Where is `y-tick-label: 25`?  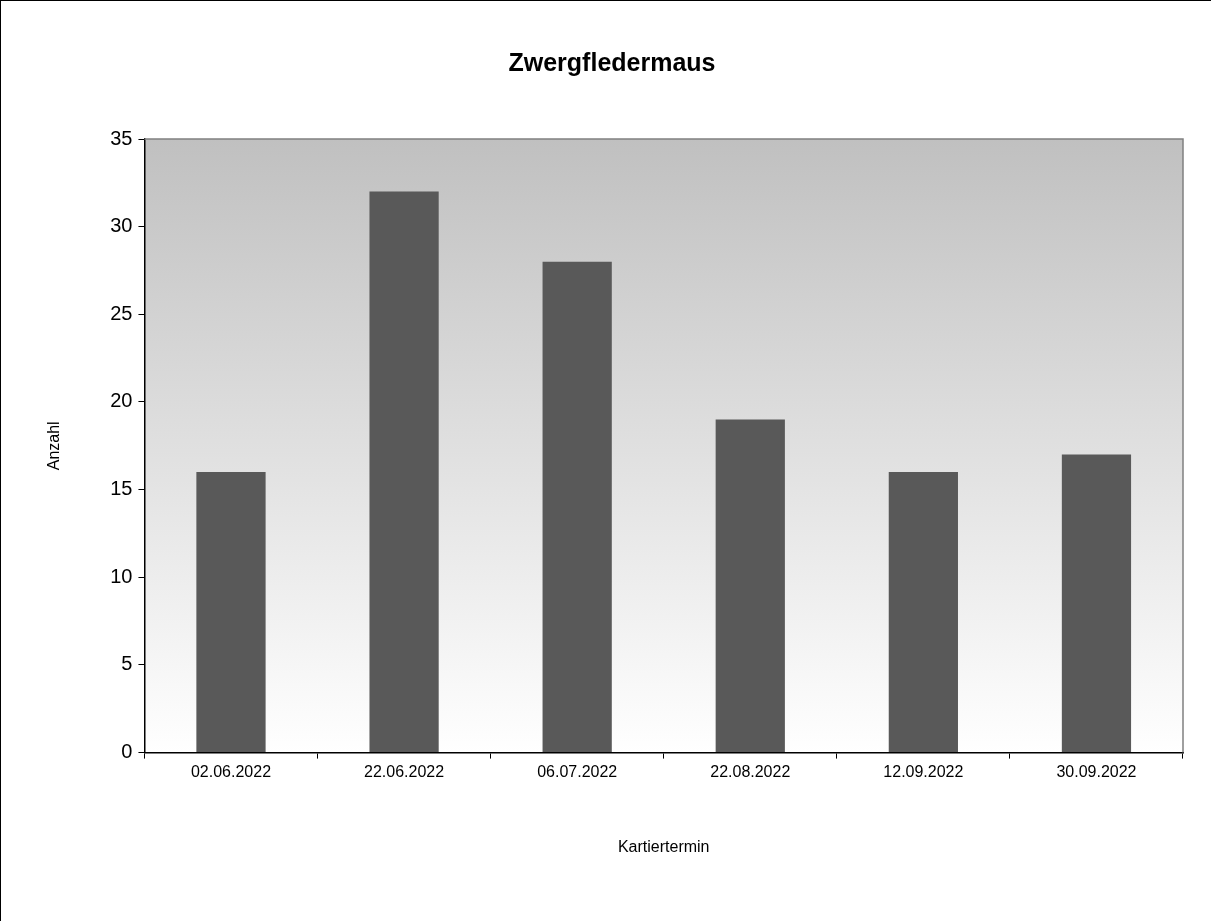
y-tick-label: 25 is located at coordinates (121, 312).